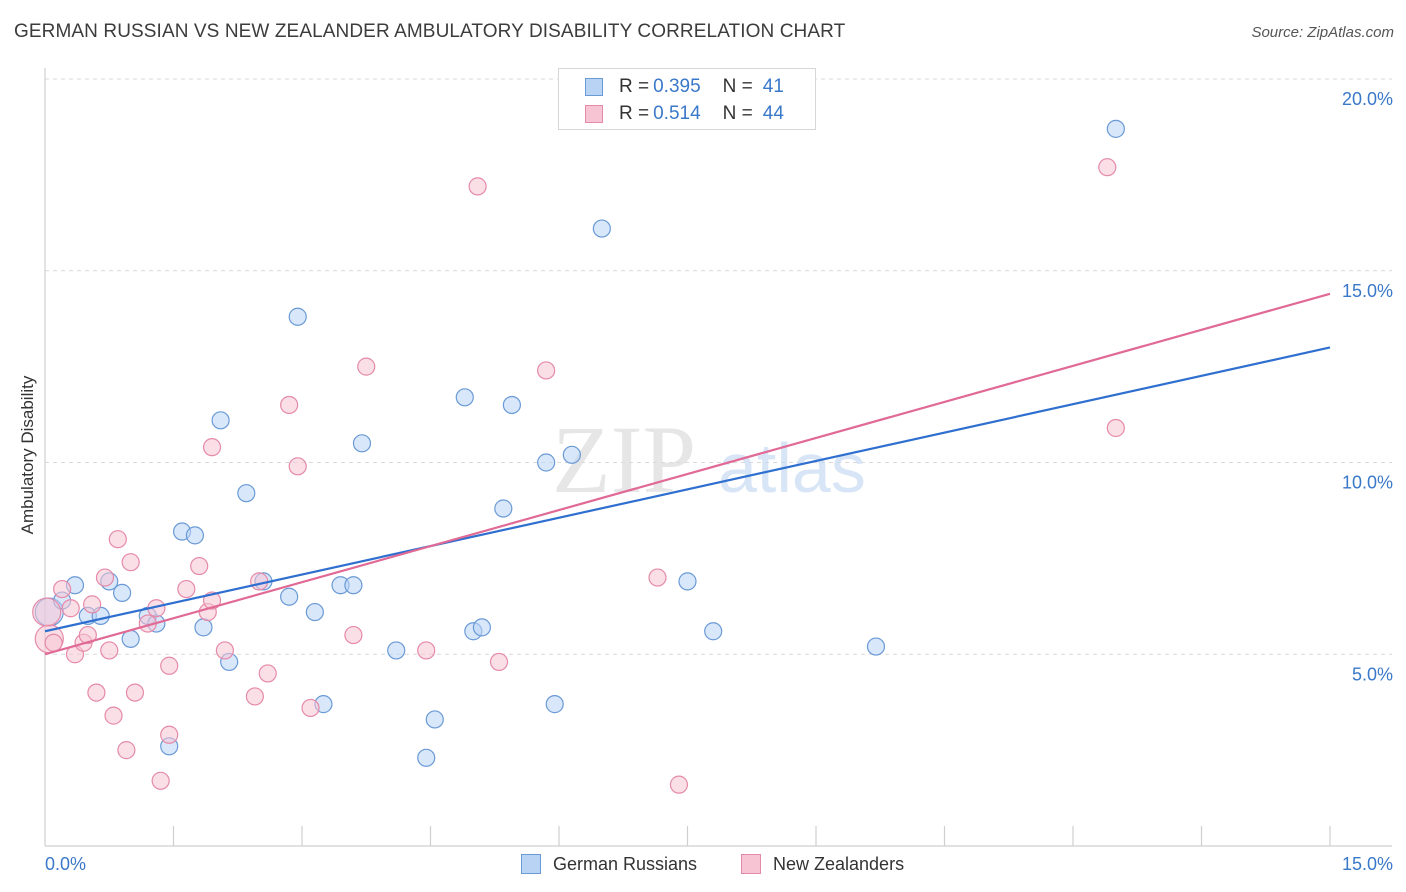 Image resolution: width=1406 pixels, height=892 pixels. What do you see at coordinates (1372, 674) in the screenshot?
I see `y-tick-label: 5.0%` at bounding box center [1372, 674].